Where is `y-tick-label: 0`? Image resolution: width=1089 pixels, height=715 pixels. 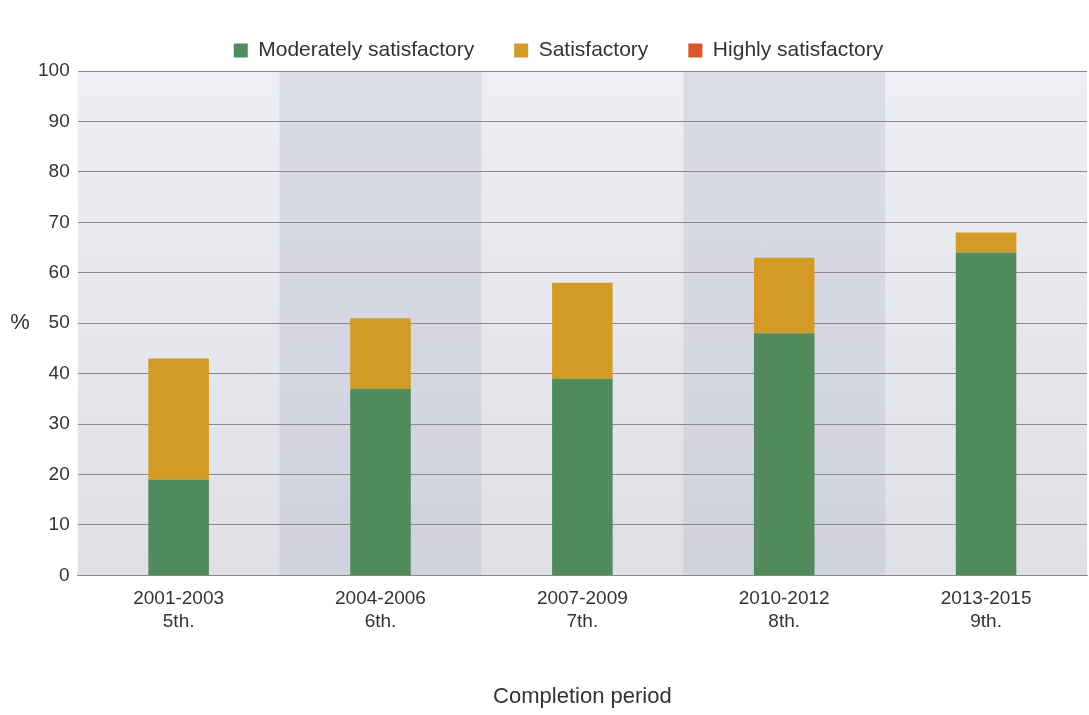
y-tick-label: 0 is located at coordinates (64, 574).